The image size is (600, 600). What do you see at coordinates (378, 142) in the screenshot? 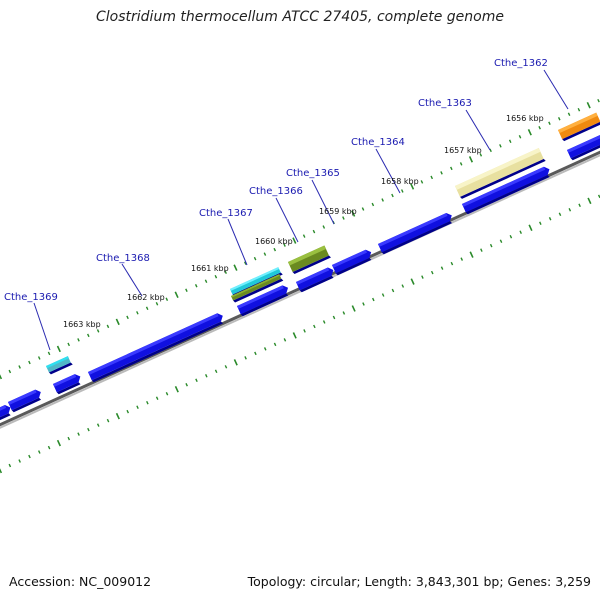
I see `gene-label-cthe-1364: Cthe_1364` at bounding box center [378, 142].